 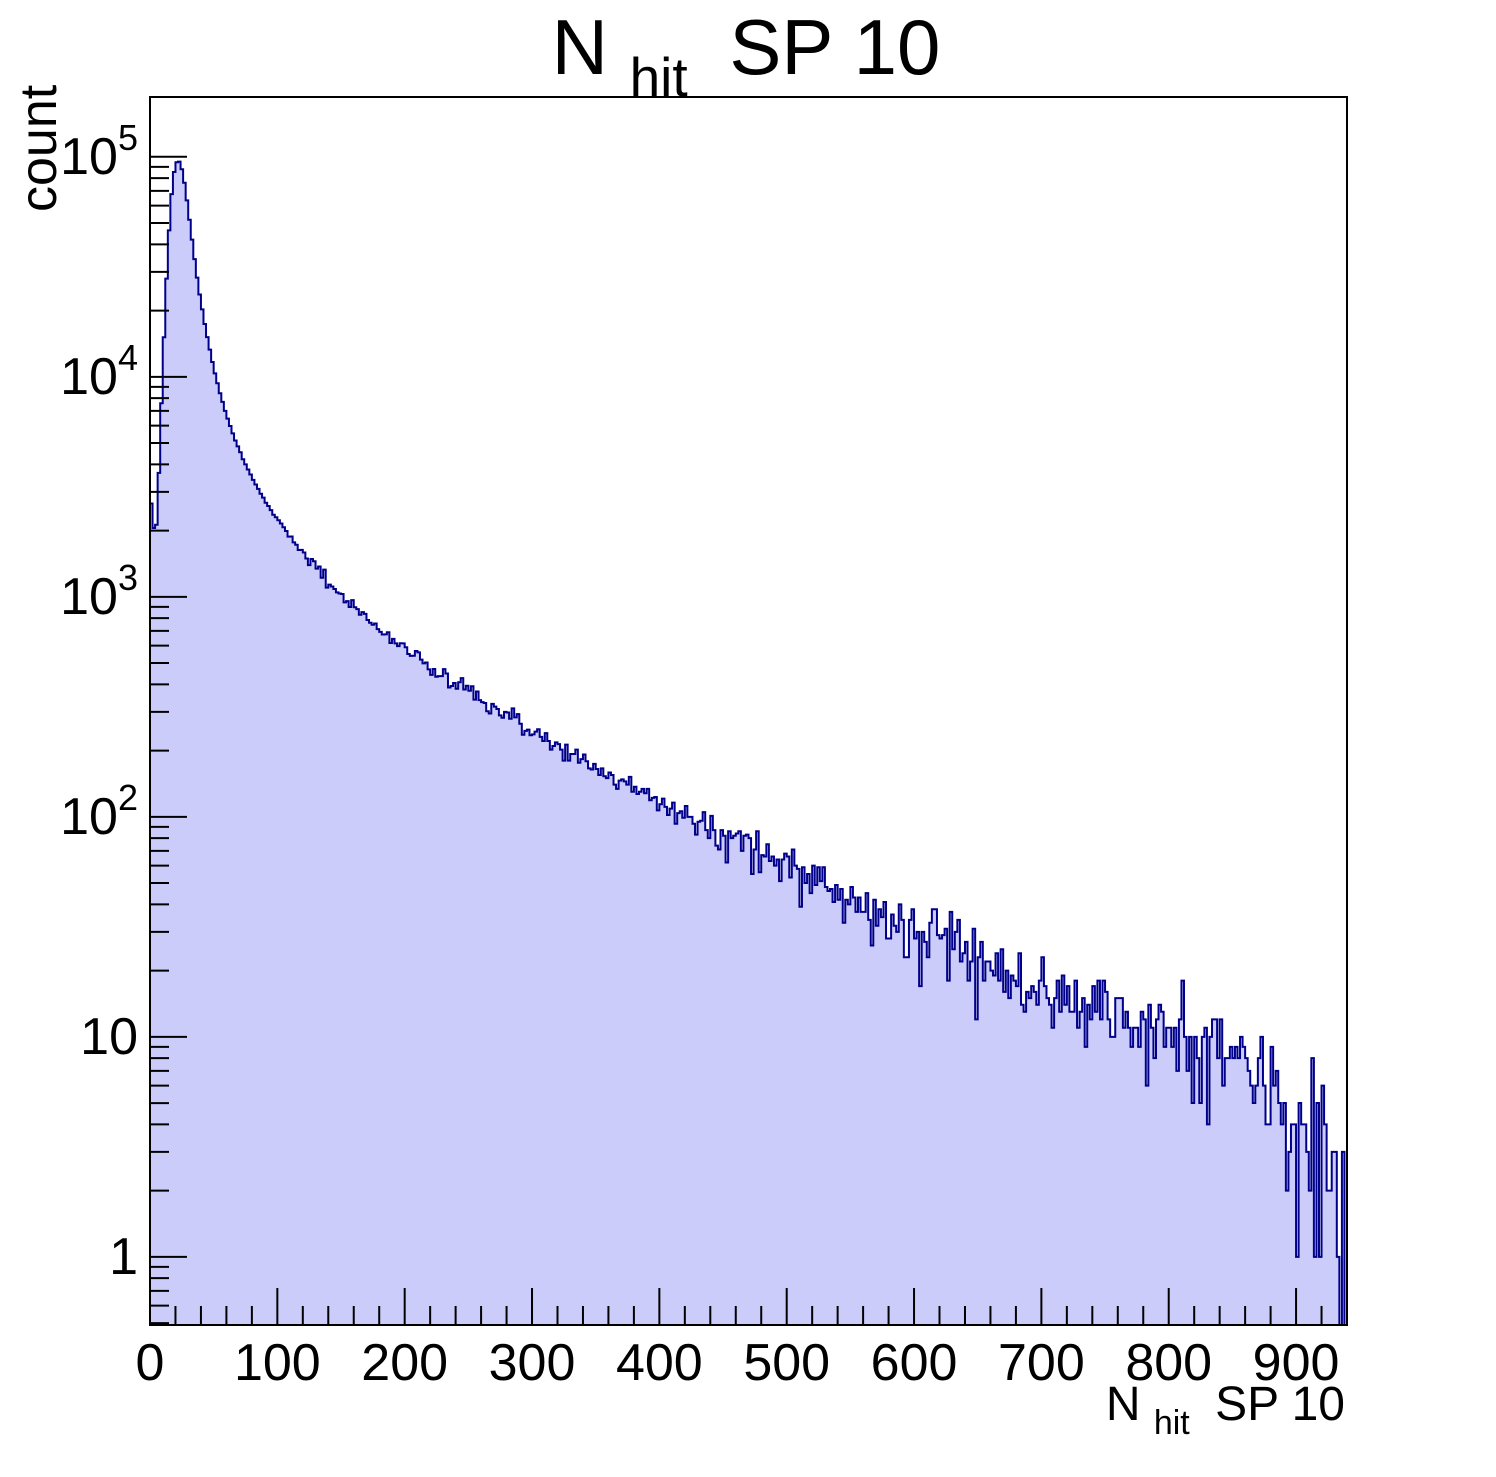 What do you see at coordinates (1280, 1404) in the screenshot?
I see `x-axis-title-rest: SP 10` at bounding box center [1280, 1404].